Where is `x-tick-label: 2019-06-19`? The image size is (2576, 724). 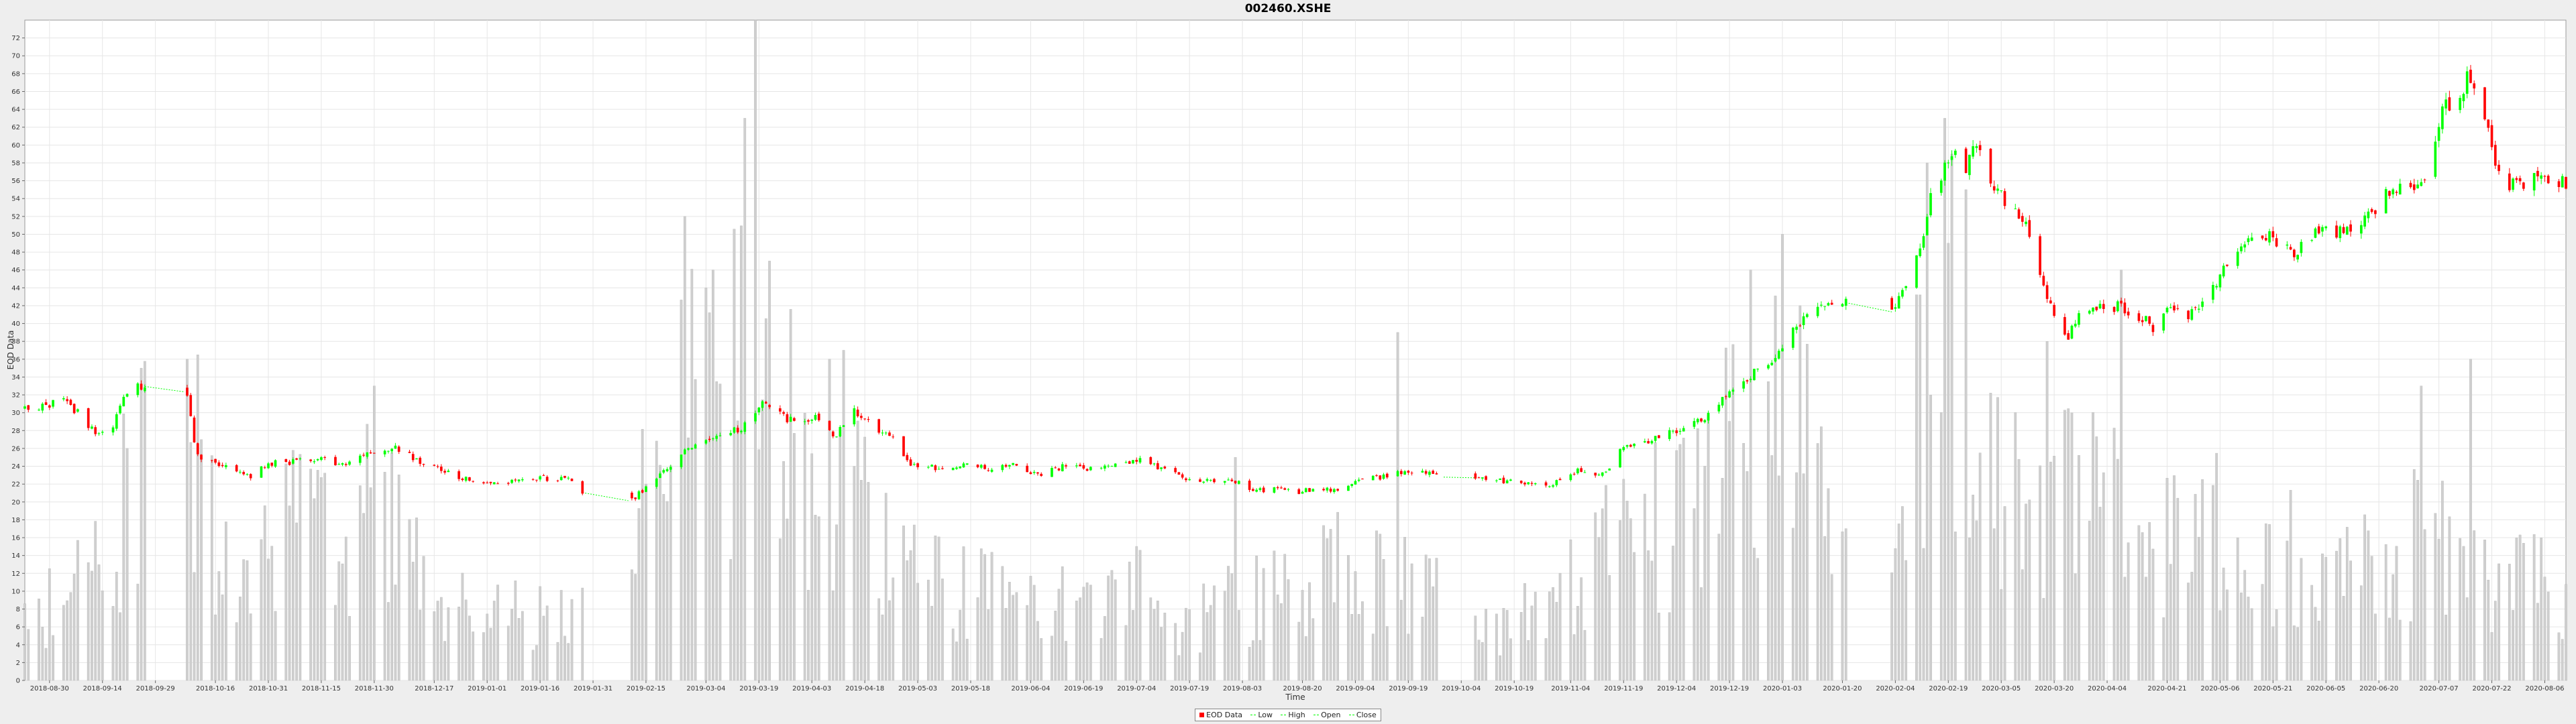
x-tick-label: 2019-06-19 is located at coordinates (1083, 688).